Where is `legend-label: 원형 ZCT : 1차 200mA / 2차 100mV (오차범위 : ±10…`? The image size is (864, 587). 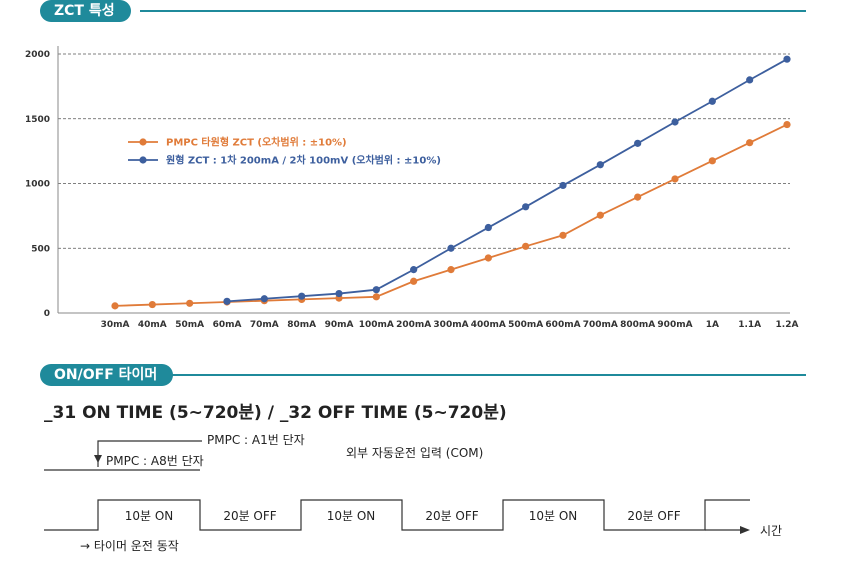
legend-label: 원형 ZCT : 1차 200mA / 2차 100mV (오차범위 : ±10… is located at coordinates (303, 160).